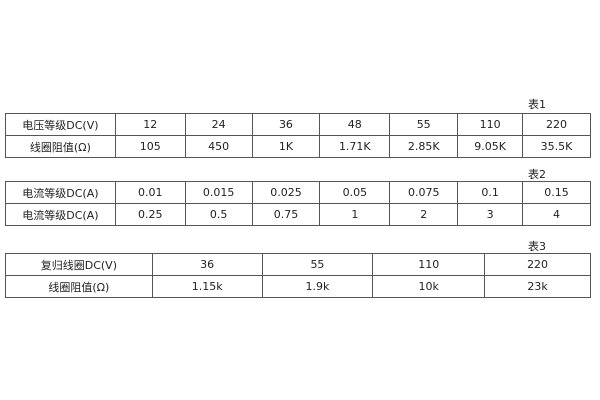 This screenshot has height=400, width=600. What do you see at coordinates (218, 146) in the screenshot?
I see `table-cell: 450` at bounding box center [218, 146].